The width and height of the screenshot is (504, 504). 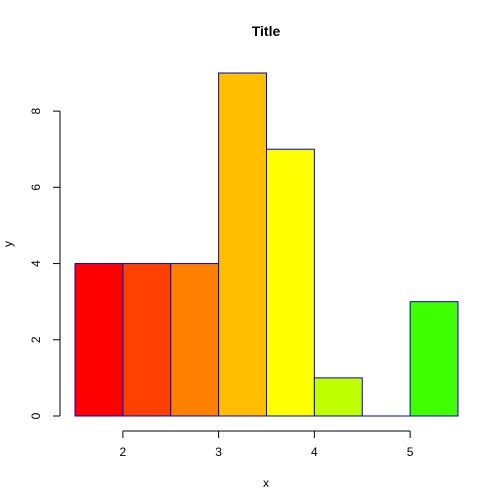 I want to click on x-tick-label: 3, so click(x=218, y=452).